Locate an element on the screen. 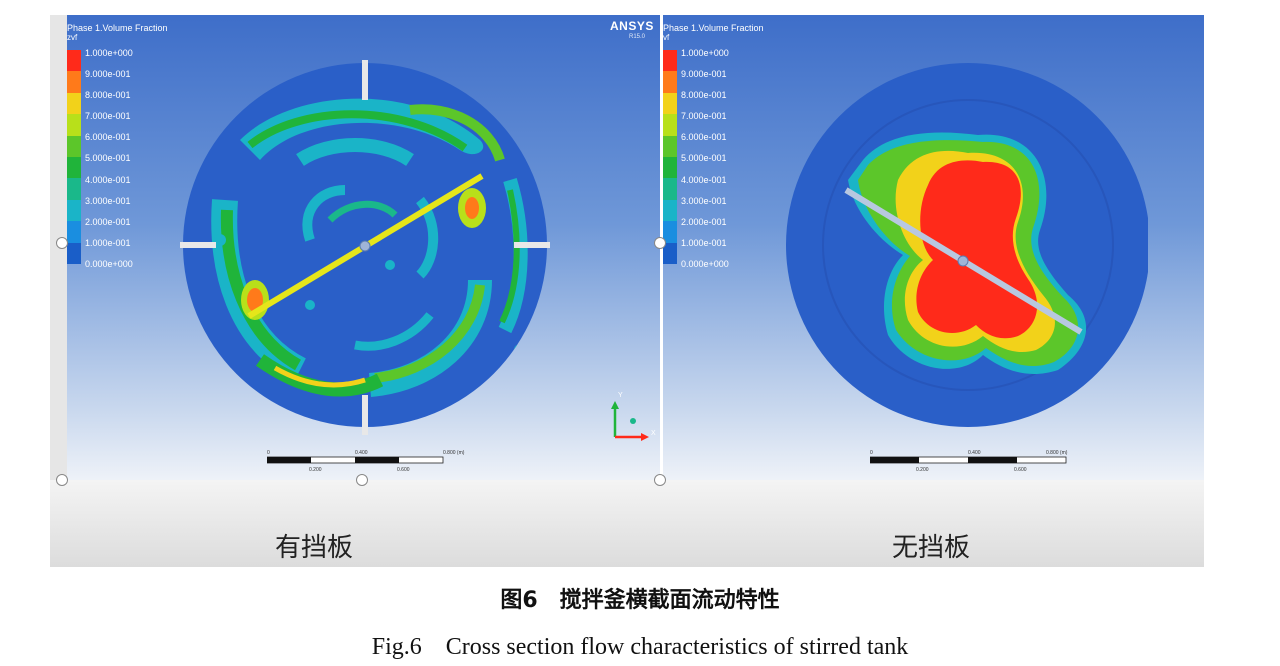  right-contours is located at coordinates (967, 253).